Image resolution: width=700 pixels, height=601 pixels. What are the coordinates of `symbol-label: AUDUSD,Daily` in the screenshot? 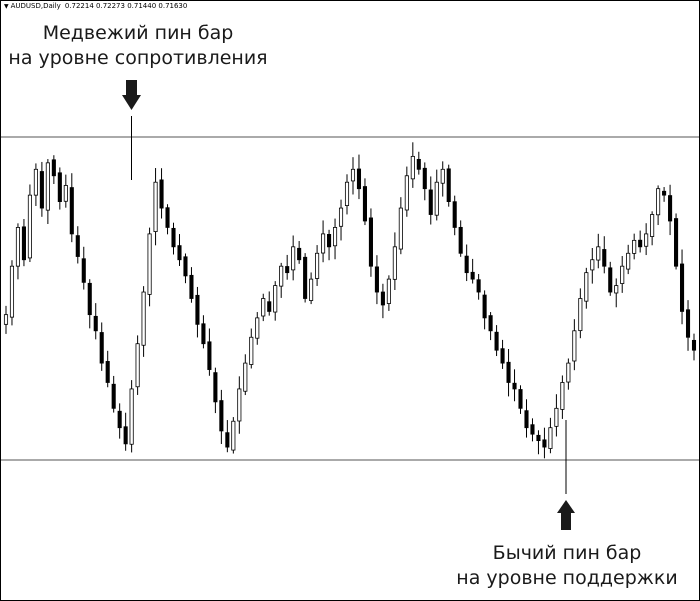 It's located at (35, 6).